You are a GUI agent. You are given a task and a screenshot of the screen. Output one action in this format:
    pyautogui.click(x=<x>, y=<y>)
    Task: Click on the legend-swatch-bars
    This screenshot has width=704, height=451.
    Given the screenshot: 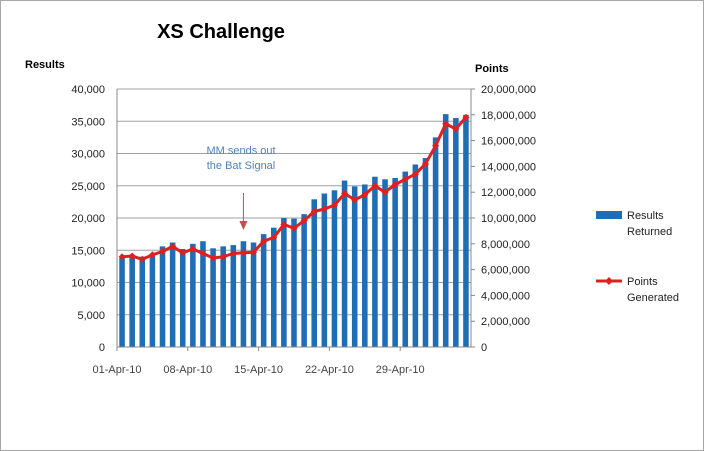 What is the action you would take?
    pyautogui.click(x=609, y=215)
    